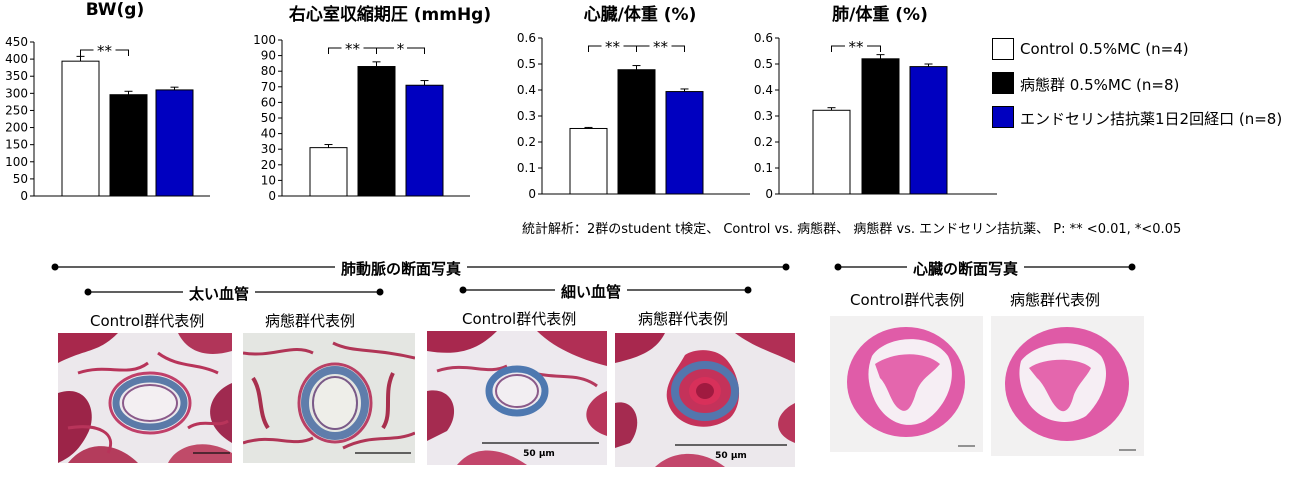 Image resolution: width=1289 pixels, height=490 pixels. Describe the element at coordinates (219, 293) in the screenshot. I see `section-title-large-vessel: 太い血管` at that location.